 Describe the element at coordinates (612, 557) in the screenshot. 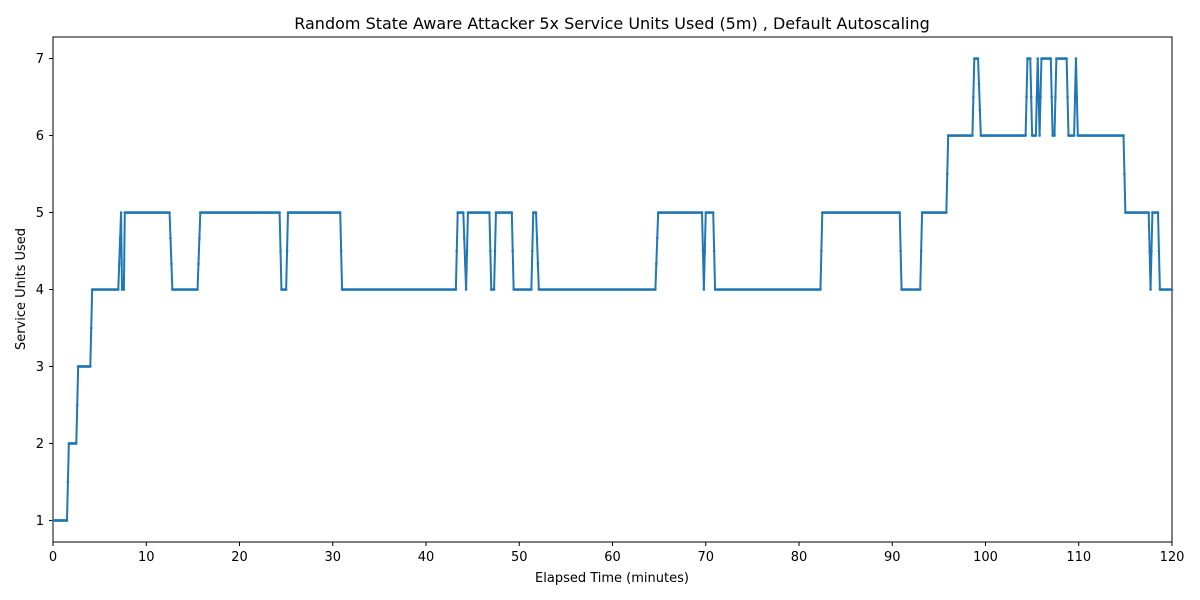

I see `x-tick-label: 60` at that location.